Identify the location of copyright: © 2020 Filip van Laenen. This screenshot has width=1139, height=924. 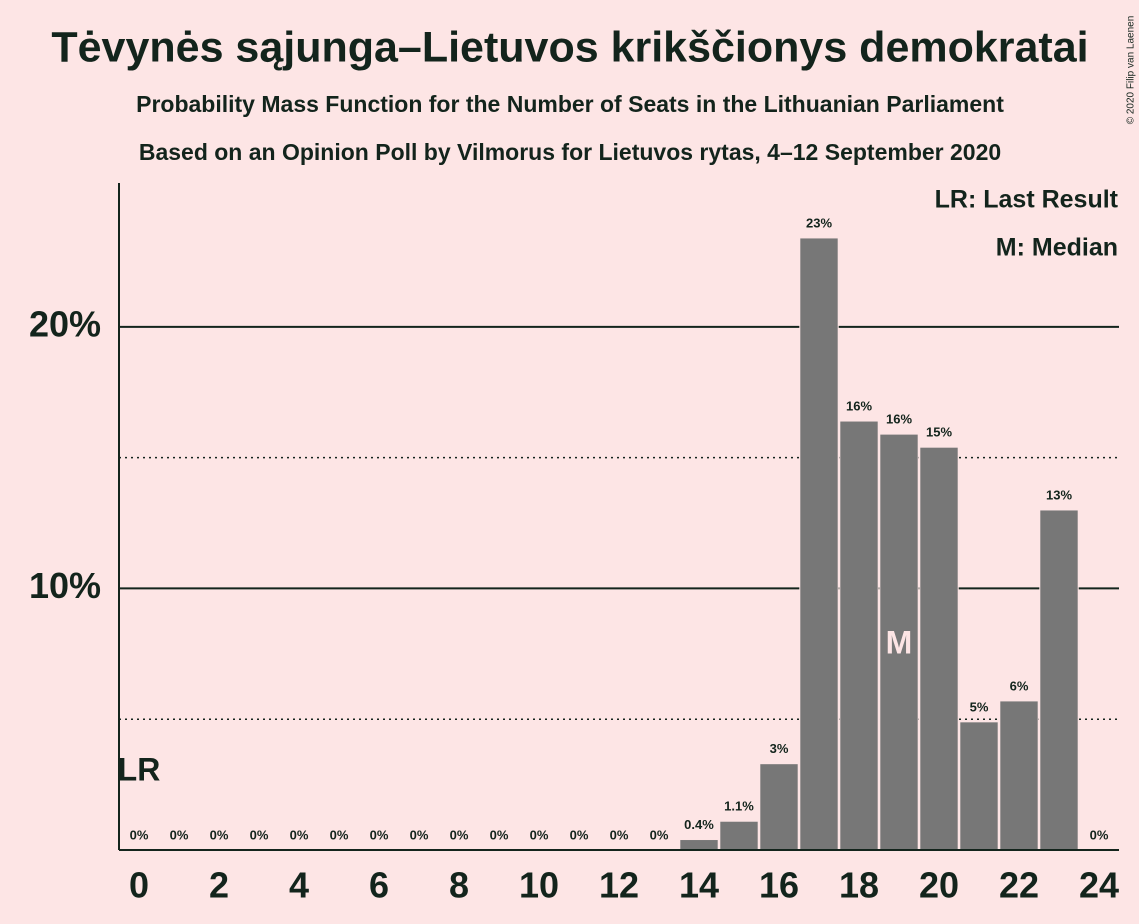
(1131, 70).